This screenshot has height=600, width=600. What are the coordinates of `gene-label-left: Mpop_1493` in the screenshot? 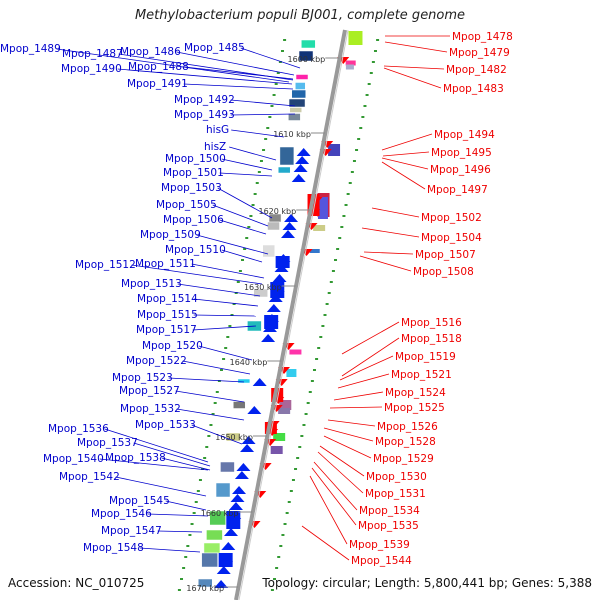 It's located at (204, 115).